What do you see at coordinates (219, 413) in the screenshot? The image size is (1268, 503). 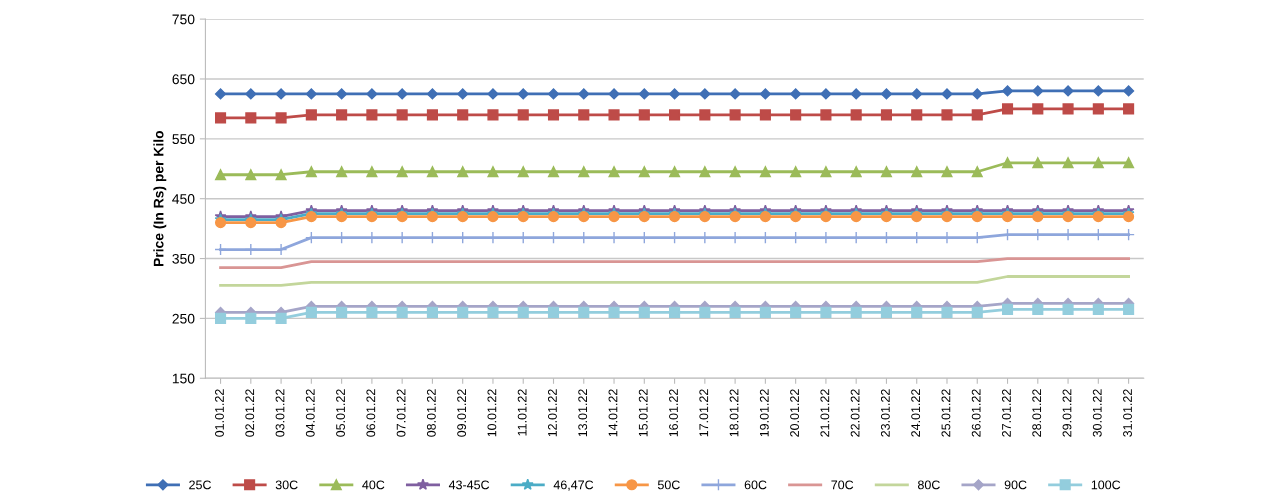 I see `x-tick-label: 01.01.22` at bounding box center [219, 413].